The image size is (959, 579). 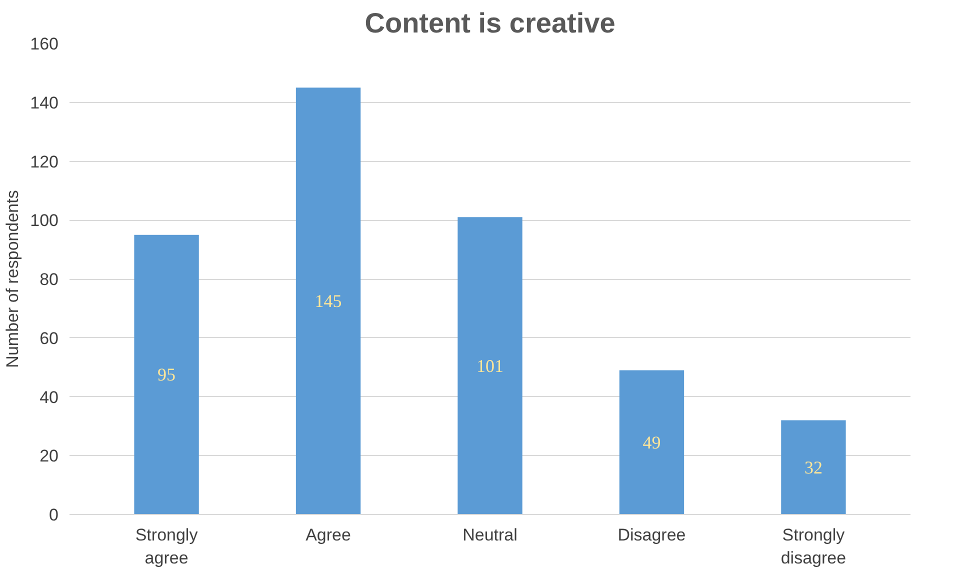 What do you see at coordinates (49, 338) in the screenshot?
I see `y-tick-label: 60` at bounding box center [49, 338].